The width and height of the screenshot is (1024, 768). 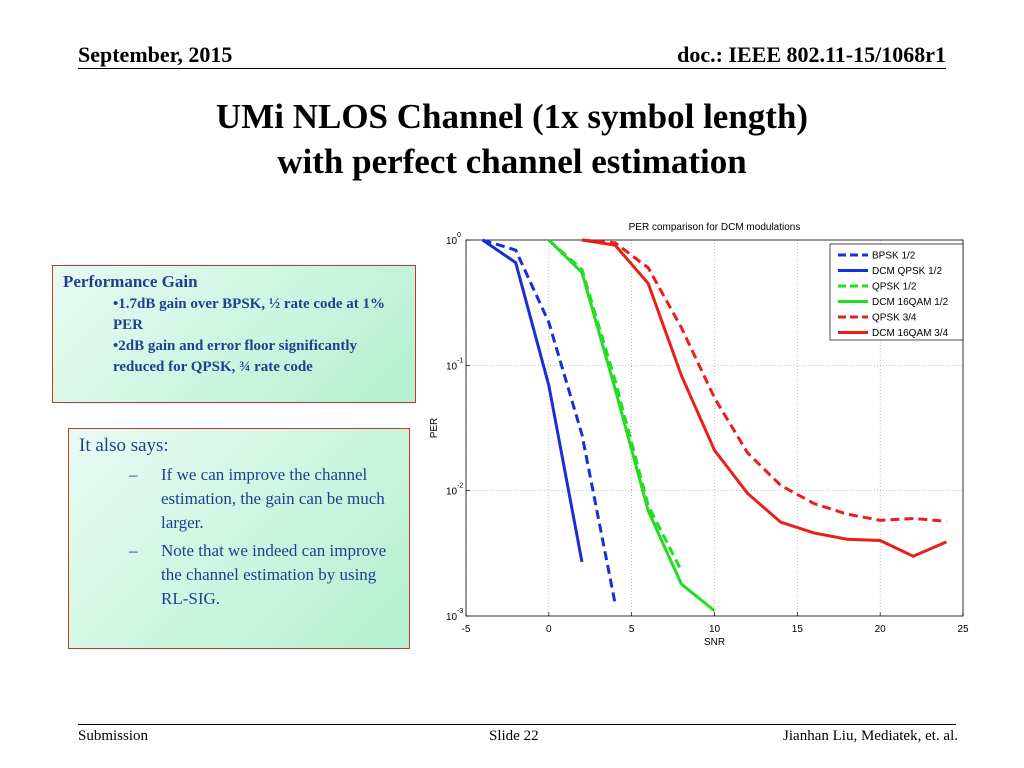 I want to click on legend-box, so click(x=896, y=292).